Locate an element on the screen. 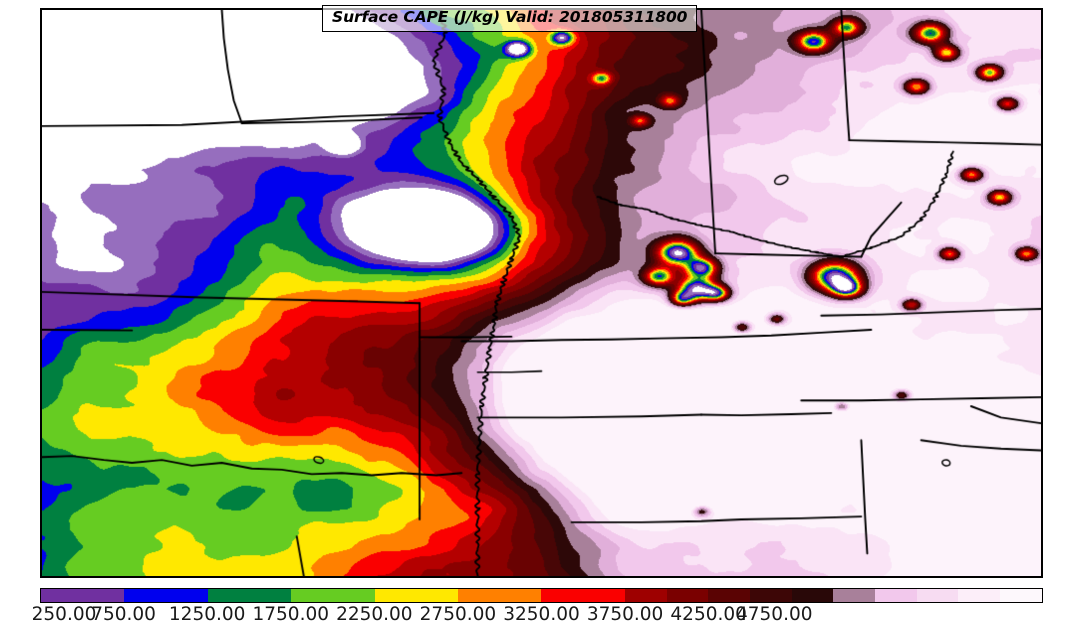 Image resolution: width=1081 pixels, height=633 pixels. colorbar-tick-label: 3750.00 is located at coordinates (625, 614).